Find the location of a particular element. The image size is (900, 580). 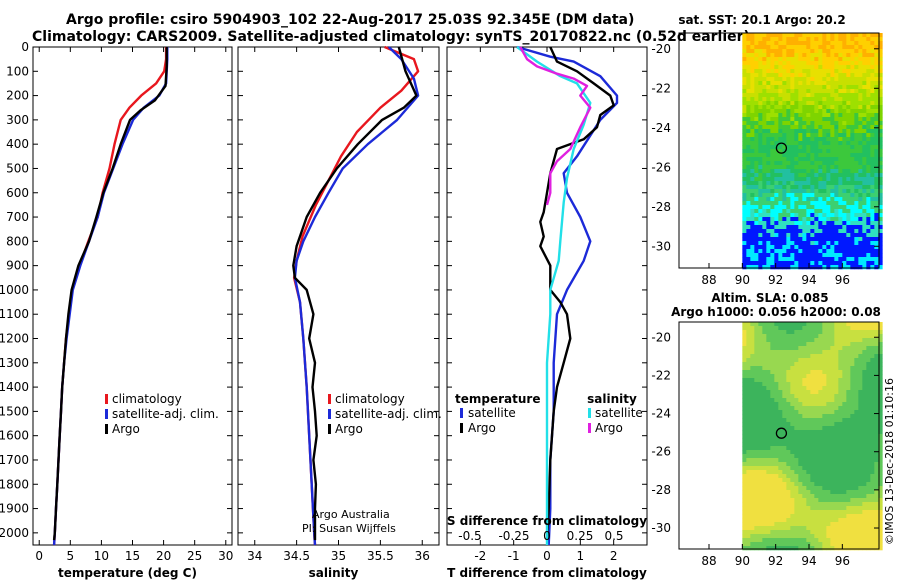

secondary-tick-label: 0.25 is located at coordinates (580, 536).